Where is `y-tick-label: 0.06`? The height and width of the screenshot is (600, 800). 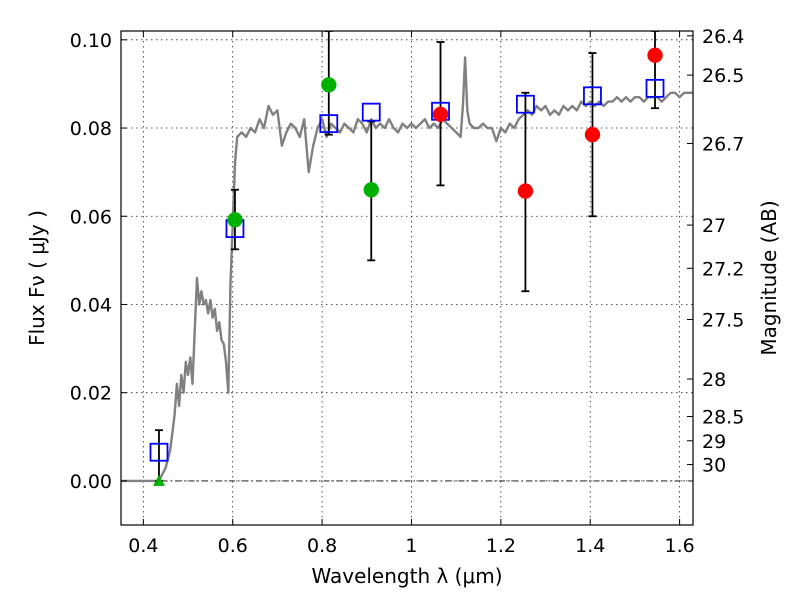 y-tick-label: 0.06 is located at coordinates (91, 217).